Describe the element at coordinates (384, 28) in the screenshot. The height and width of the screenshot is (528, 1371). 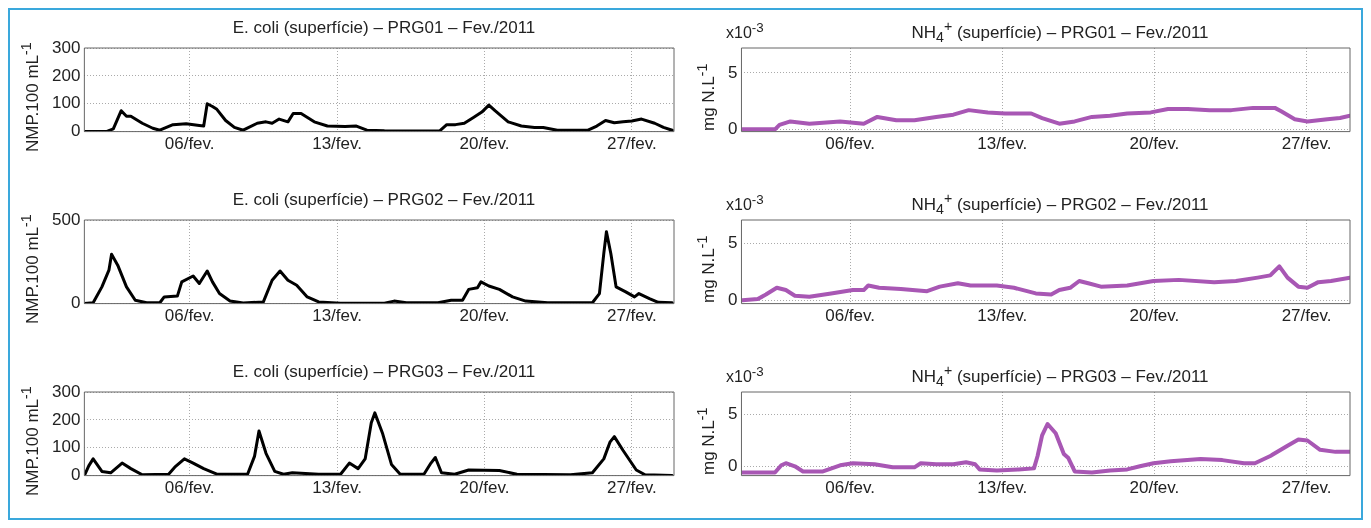
I see `chart-title: E. coli (superfície) – PRG01 – Fev./2011` at that location.